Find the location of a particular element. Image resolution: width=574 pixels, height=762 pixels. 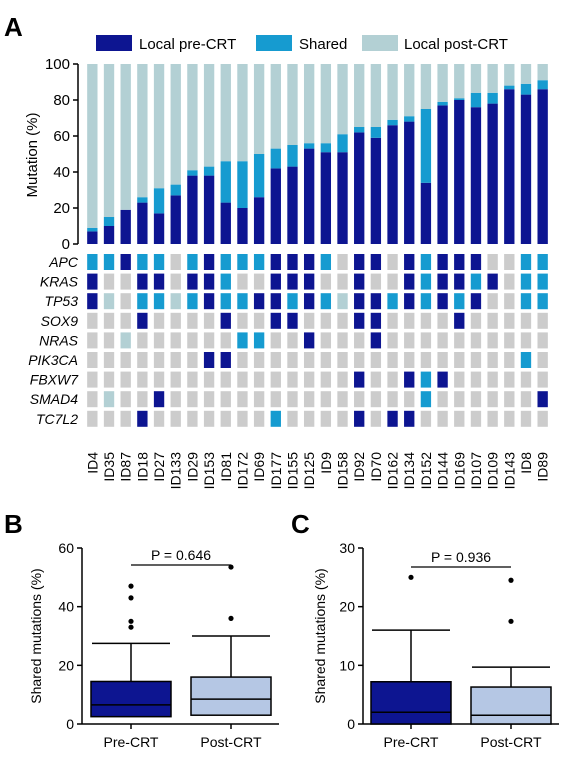

gene-cell-APC-ID125 is located at coordinates (309, 262).